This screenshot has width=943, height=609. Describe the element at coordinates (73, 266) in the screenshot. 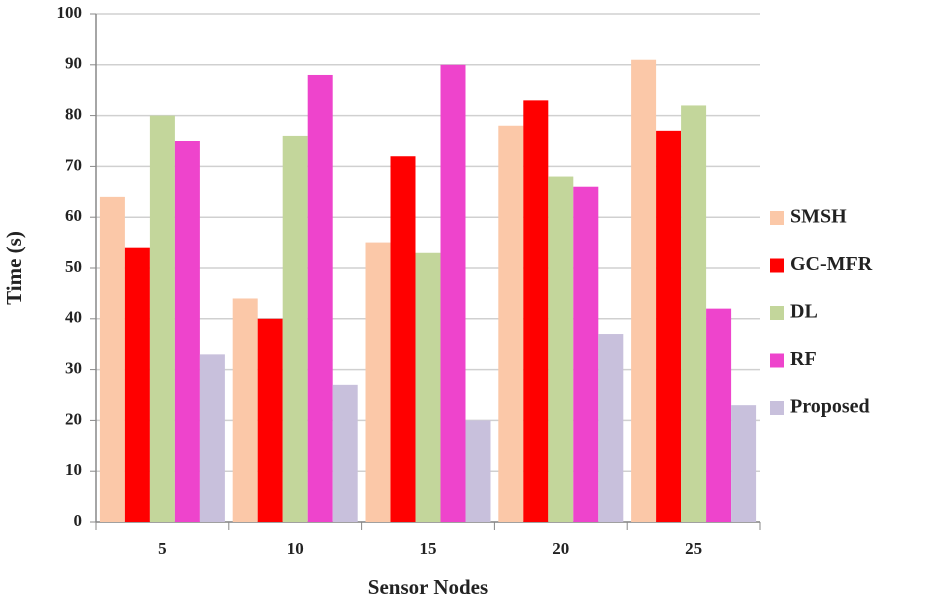

I see `y-tick-label: 50` at that location.